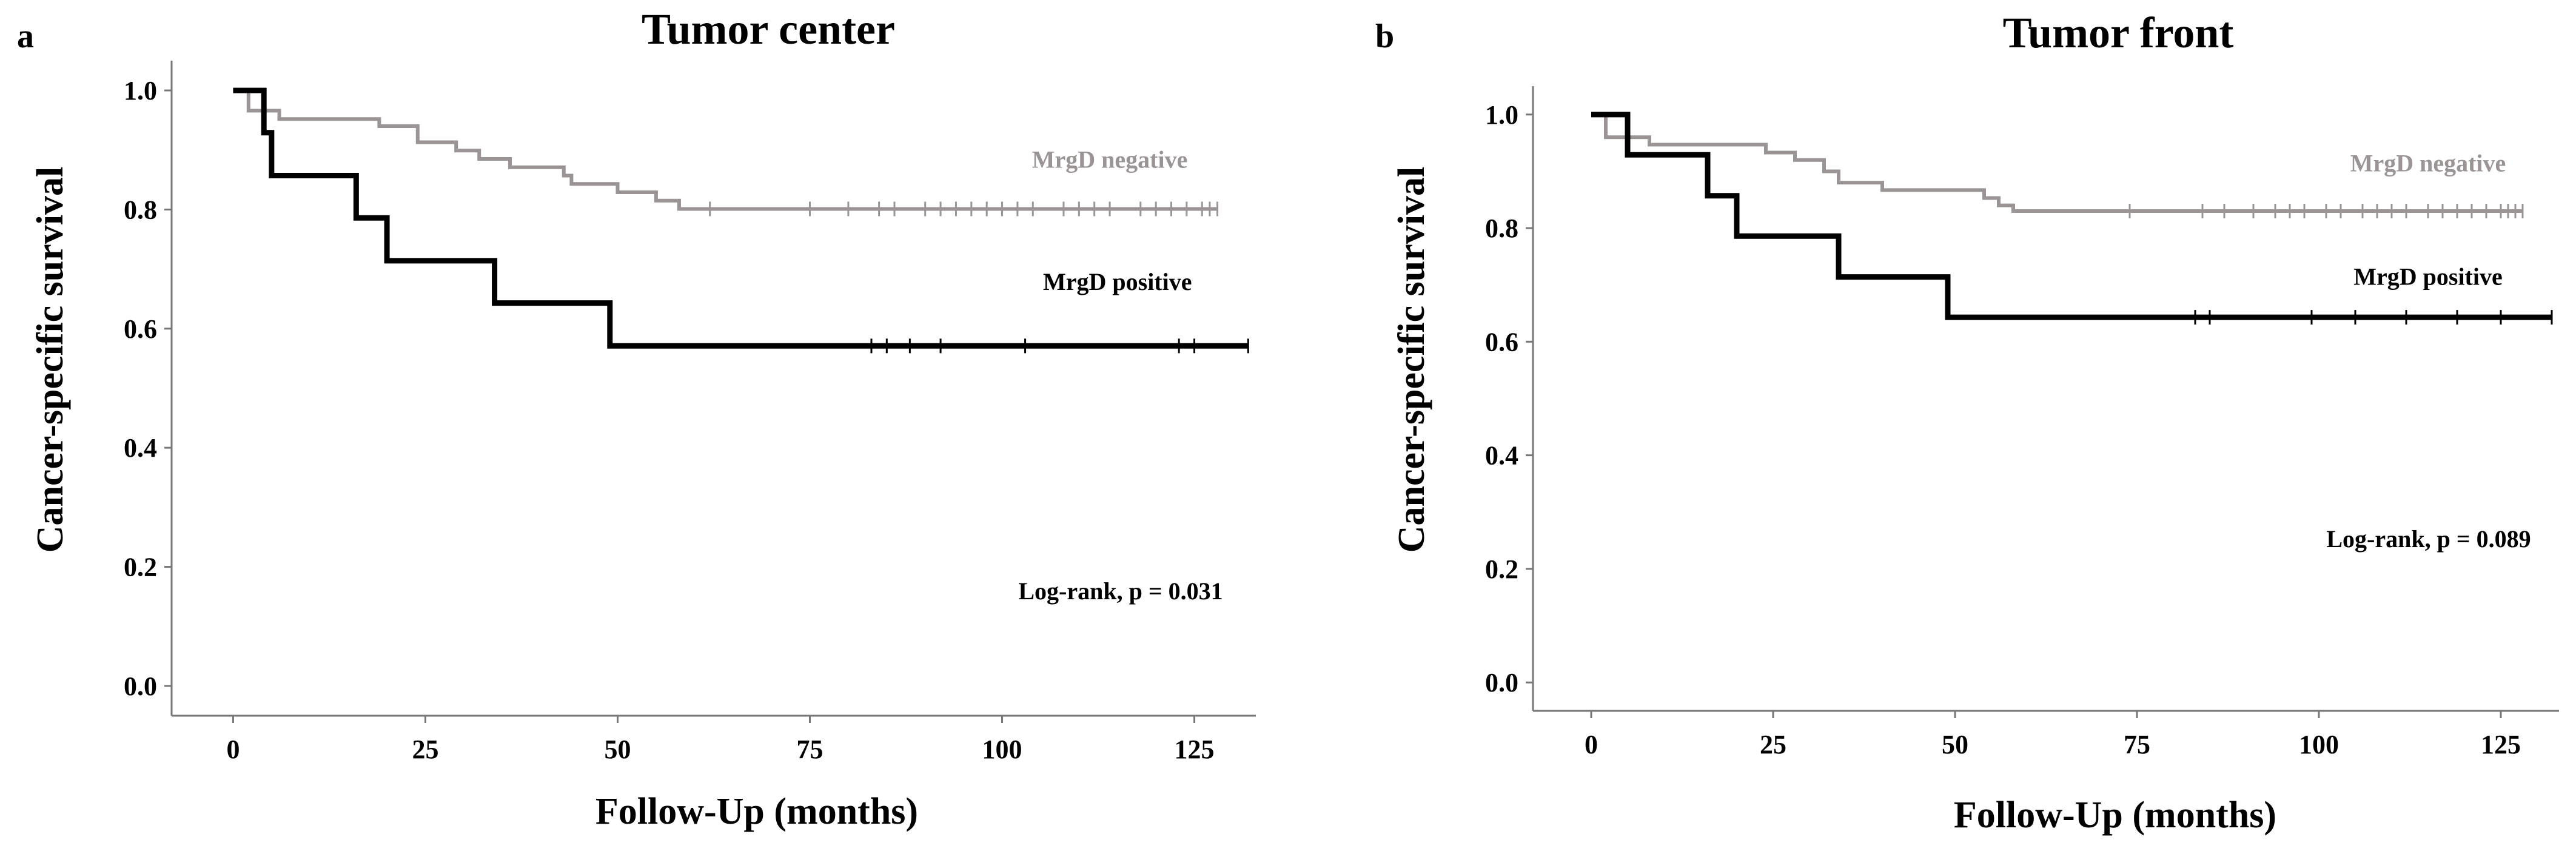  I want to click on panel-letter: a, so click(26, 37).